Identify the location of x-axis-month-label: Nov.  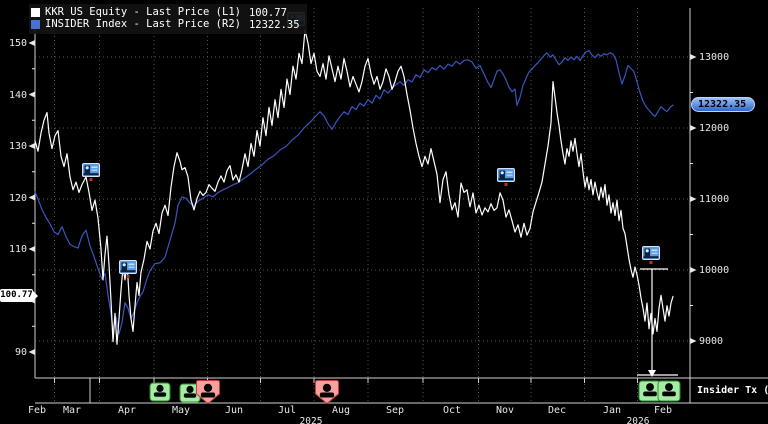
(505, 410).